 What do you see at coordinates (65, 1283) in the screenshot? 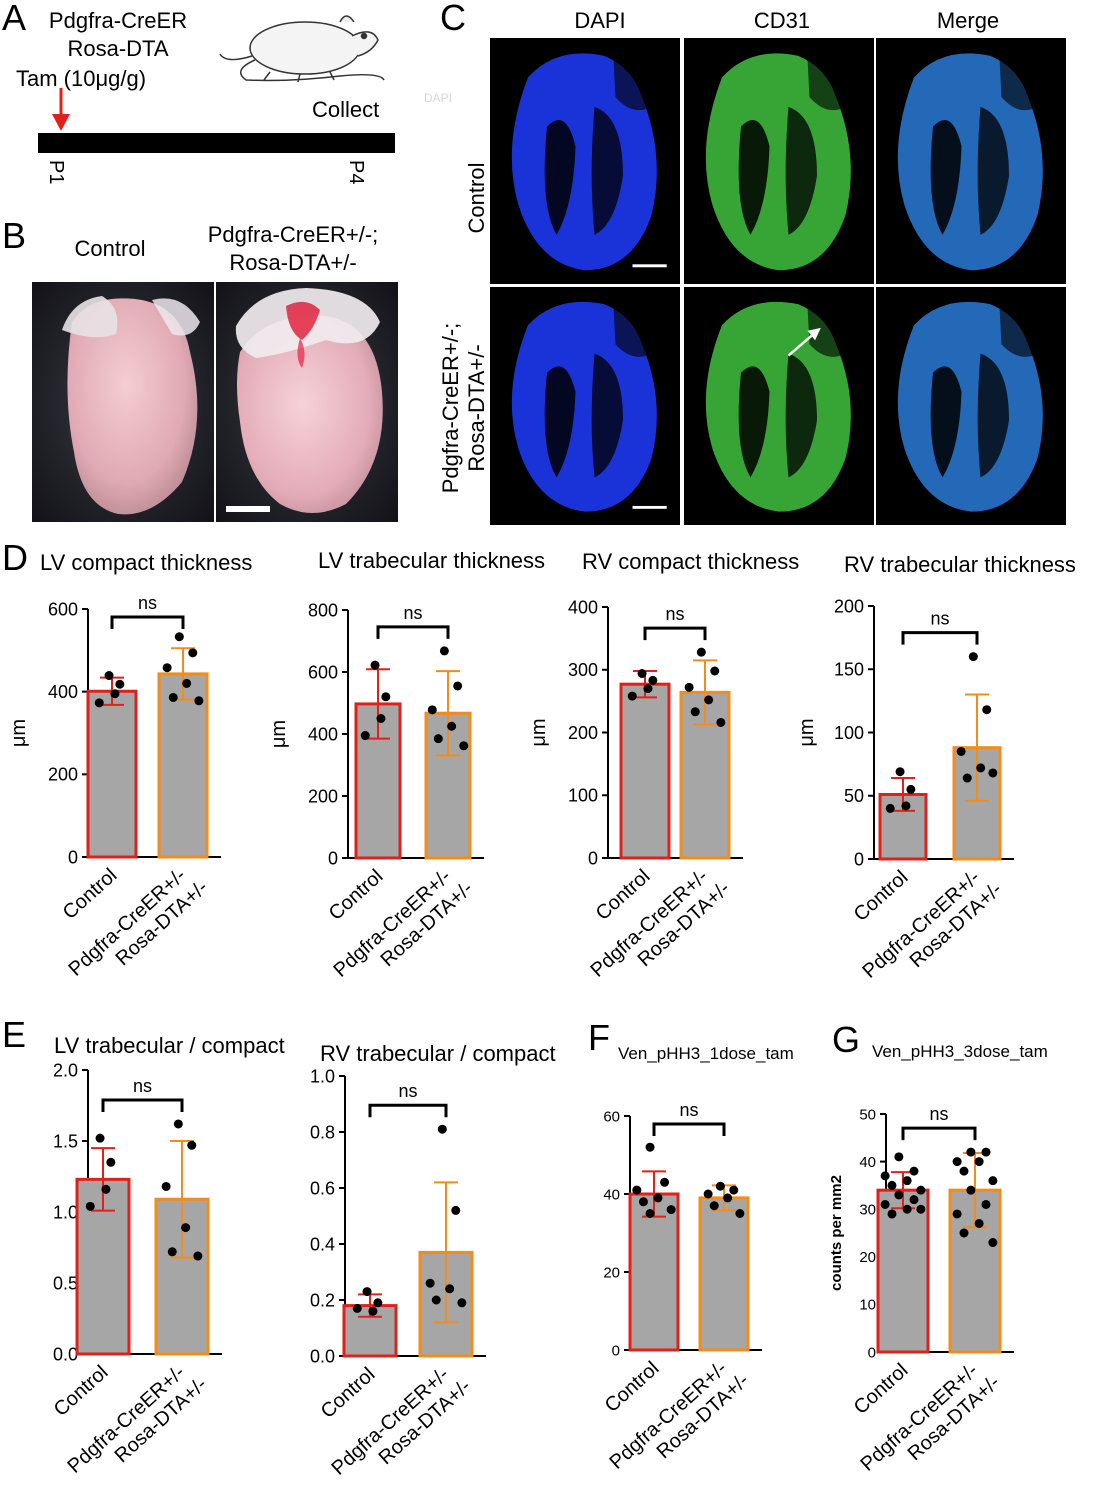
I see `y-tick-label: 0.5` at bounding box center [65, 1283].